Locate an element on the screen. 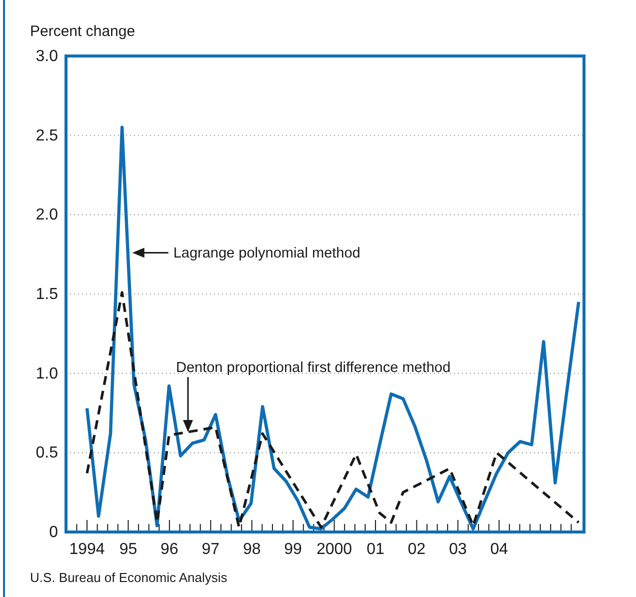 This screenshot has height=597, width=636. annotation: Lagrange polynomial method is located at coordinates (266, 254).